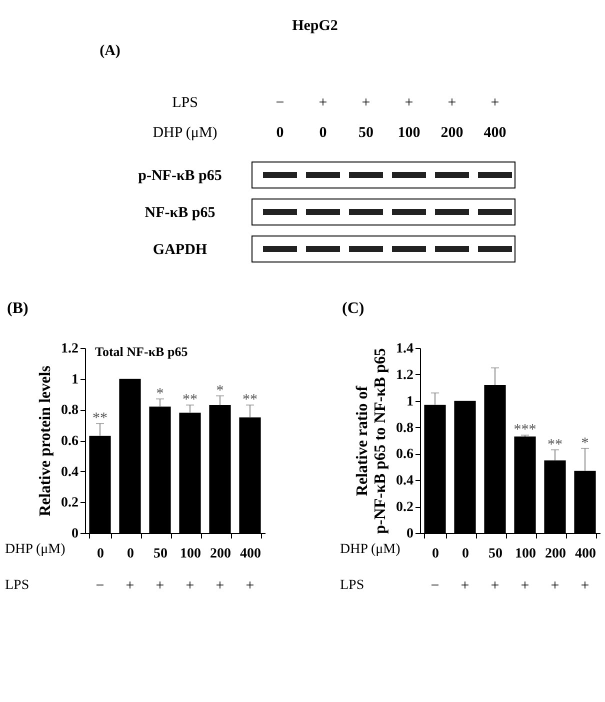  What do you see at coordinates (315, 26) in the screenshot?
I see `text: HepG2` at bounding box center [315, 26].